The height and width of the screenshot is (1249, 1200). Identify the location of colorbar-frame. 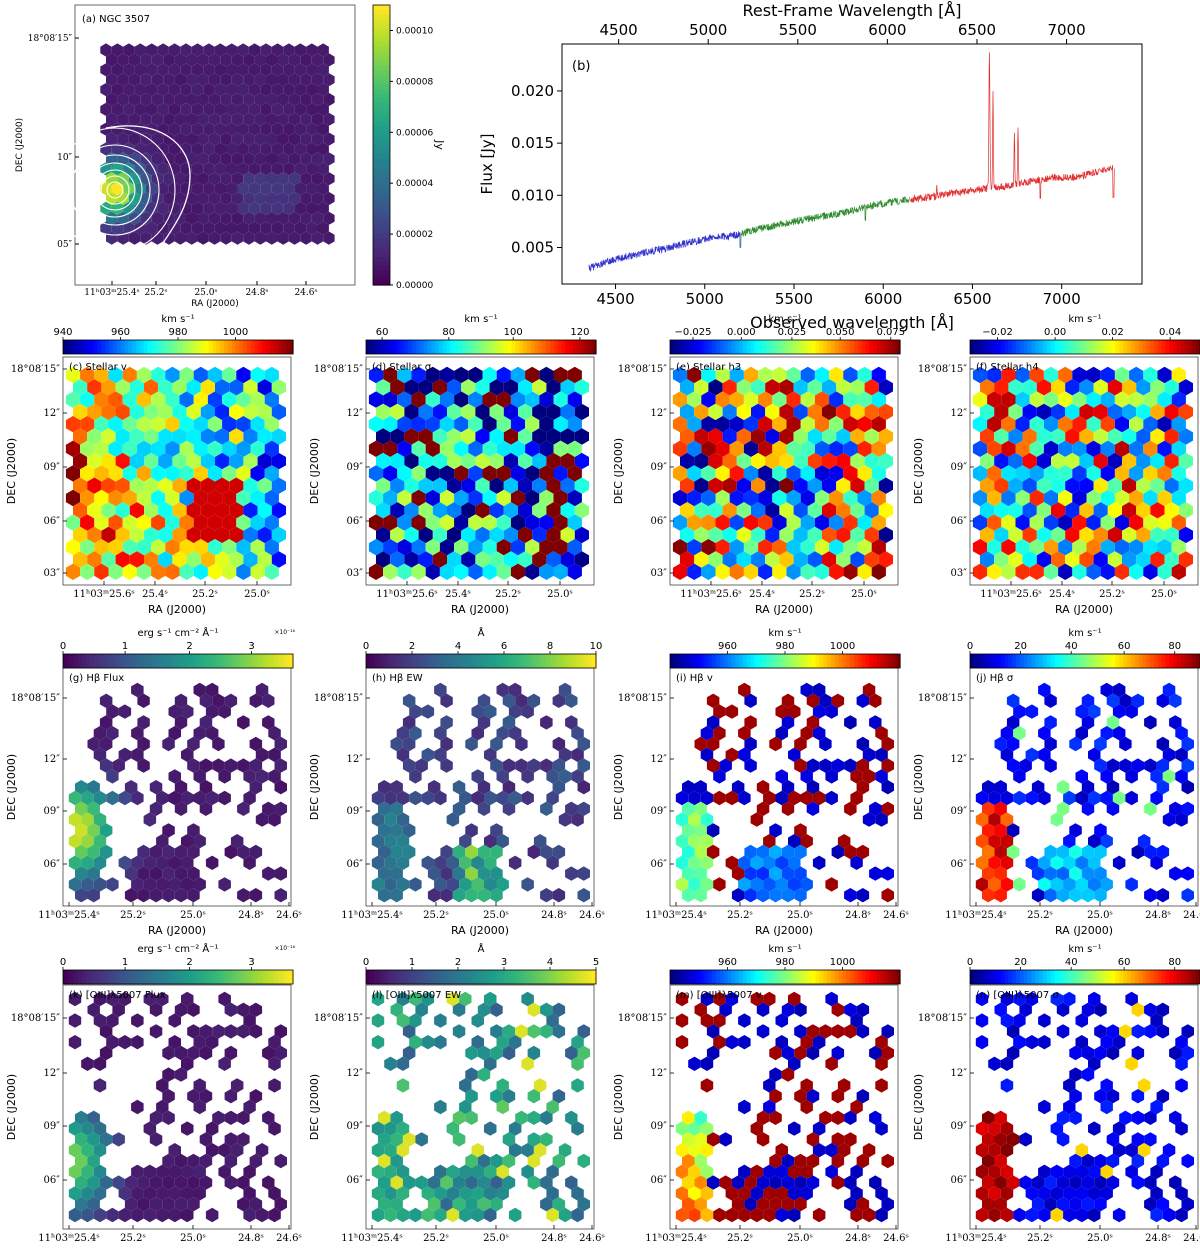
(1084, 977).